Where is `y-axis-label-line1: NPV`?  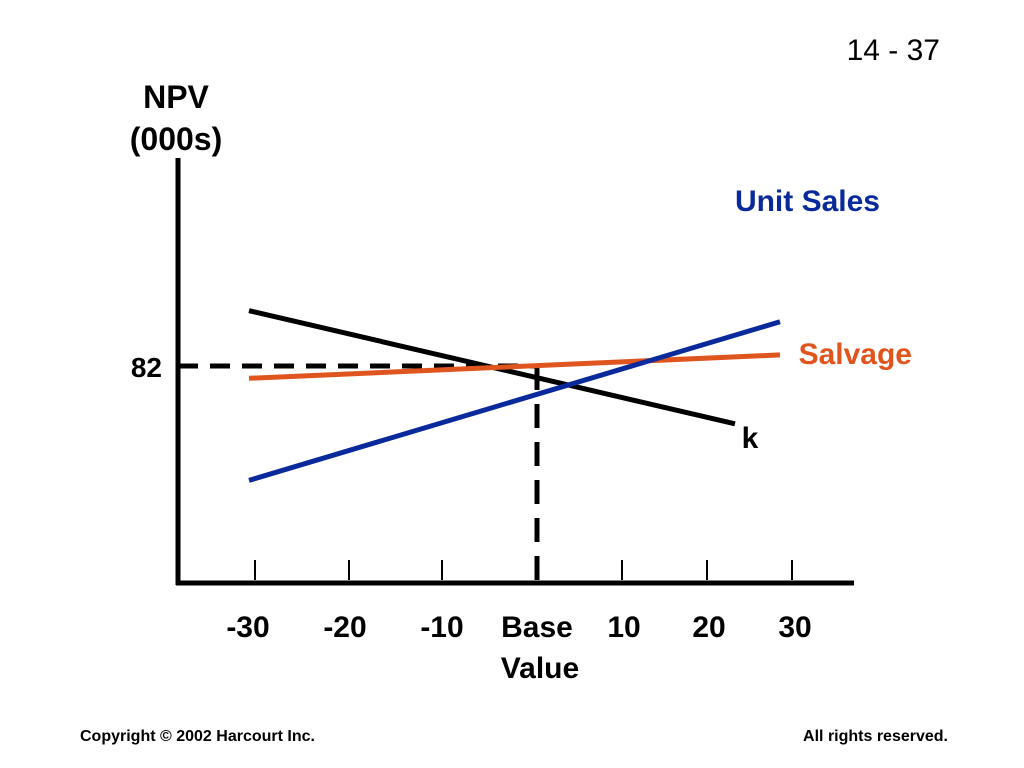
y-axis-label-line1: NPV is located at coordinates (176, 97).